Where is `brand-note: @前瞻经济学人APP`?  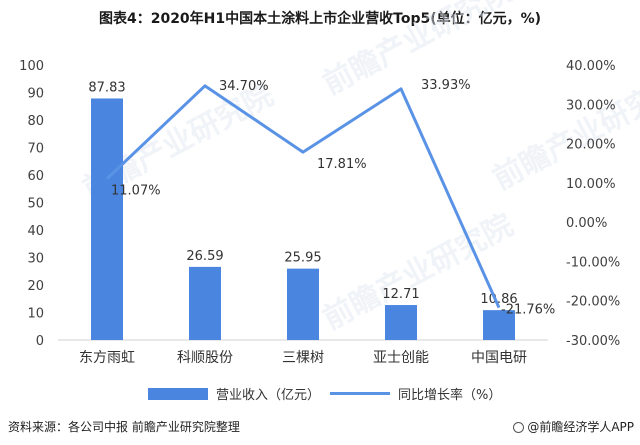
brand-note: @前瞻经济学人APP is located at coordinates (573, 426).